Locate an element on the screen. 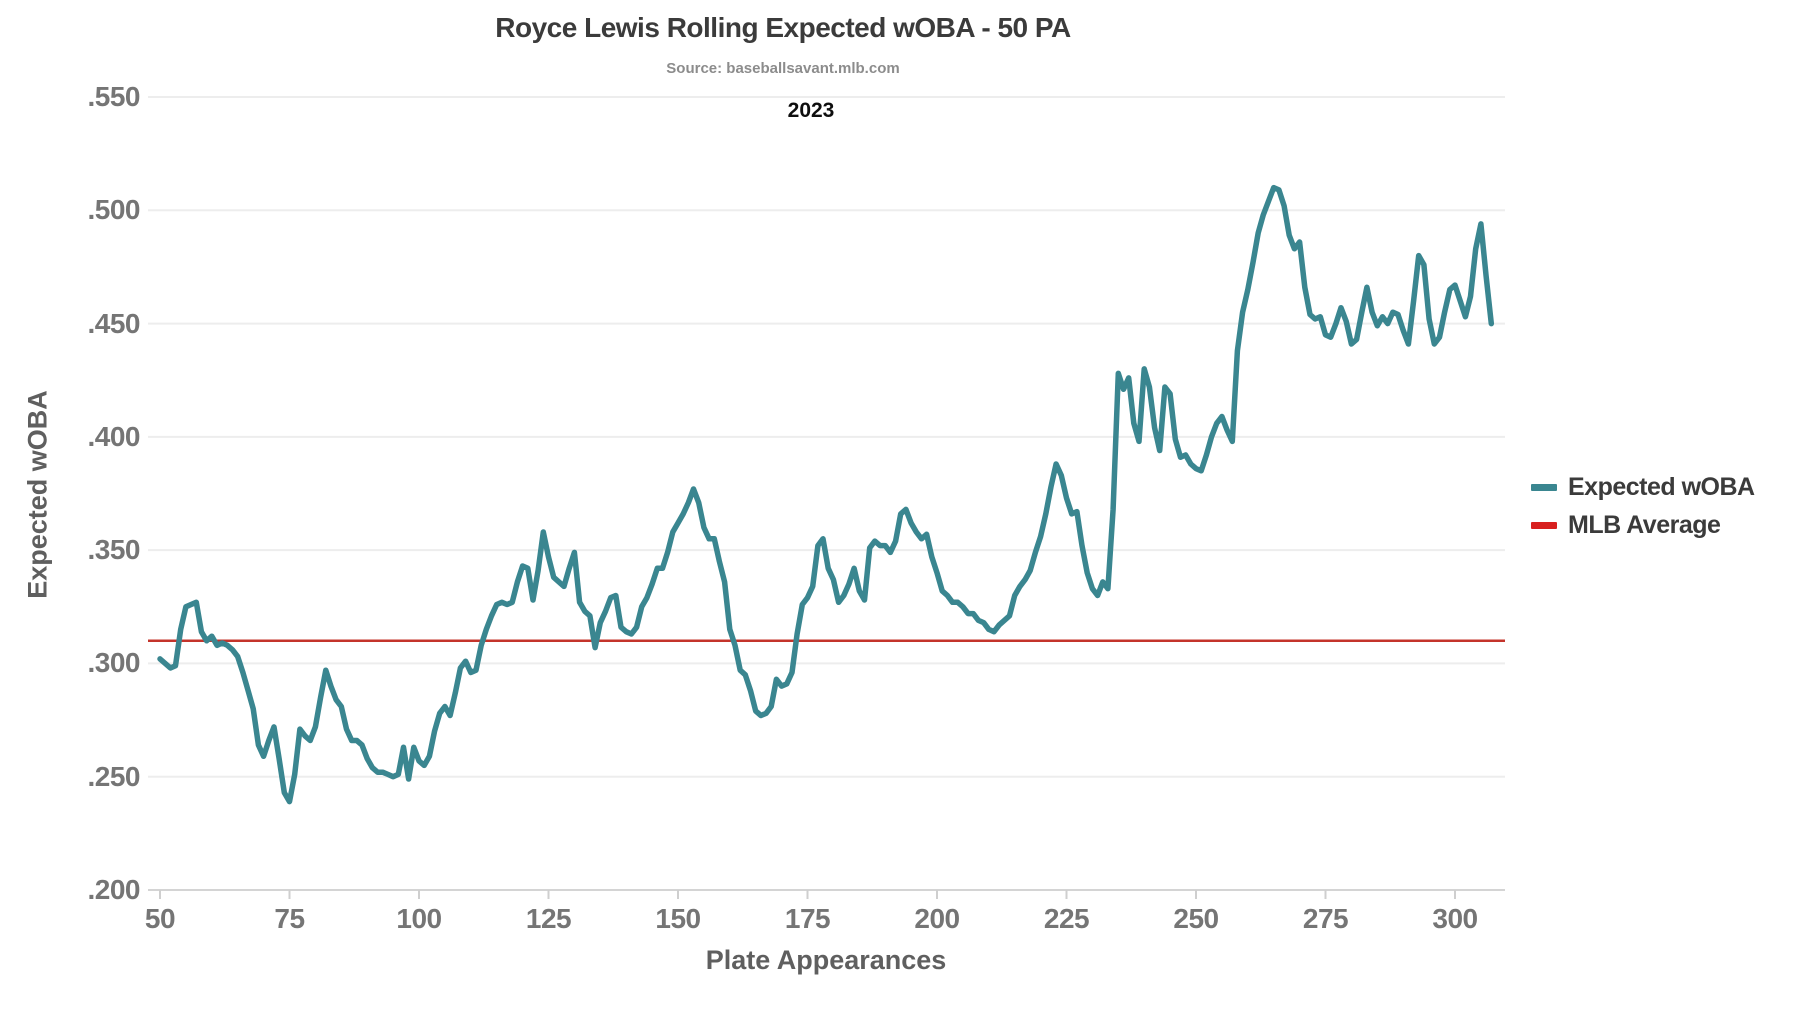  x-tick-label: 100 is located at coordinates (419, 918).